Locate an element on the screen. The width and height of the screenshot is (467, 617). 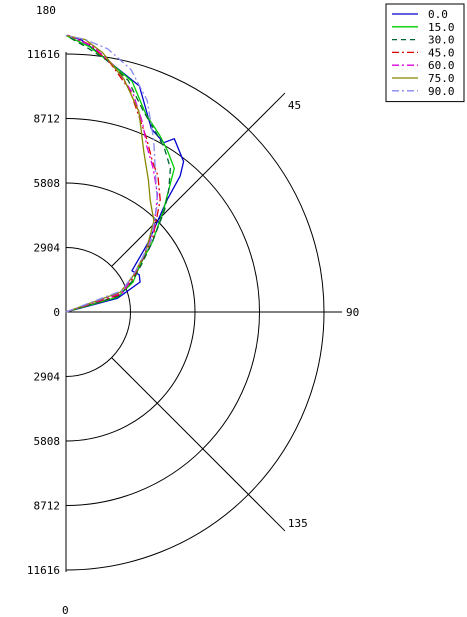
angle-label-135: 135 is located at coordinates (298, 523).